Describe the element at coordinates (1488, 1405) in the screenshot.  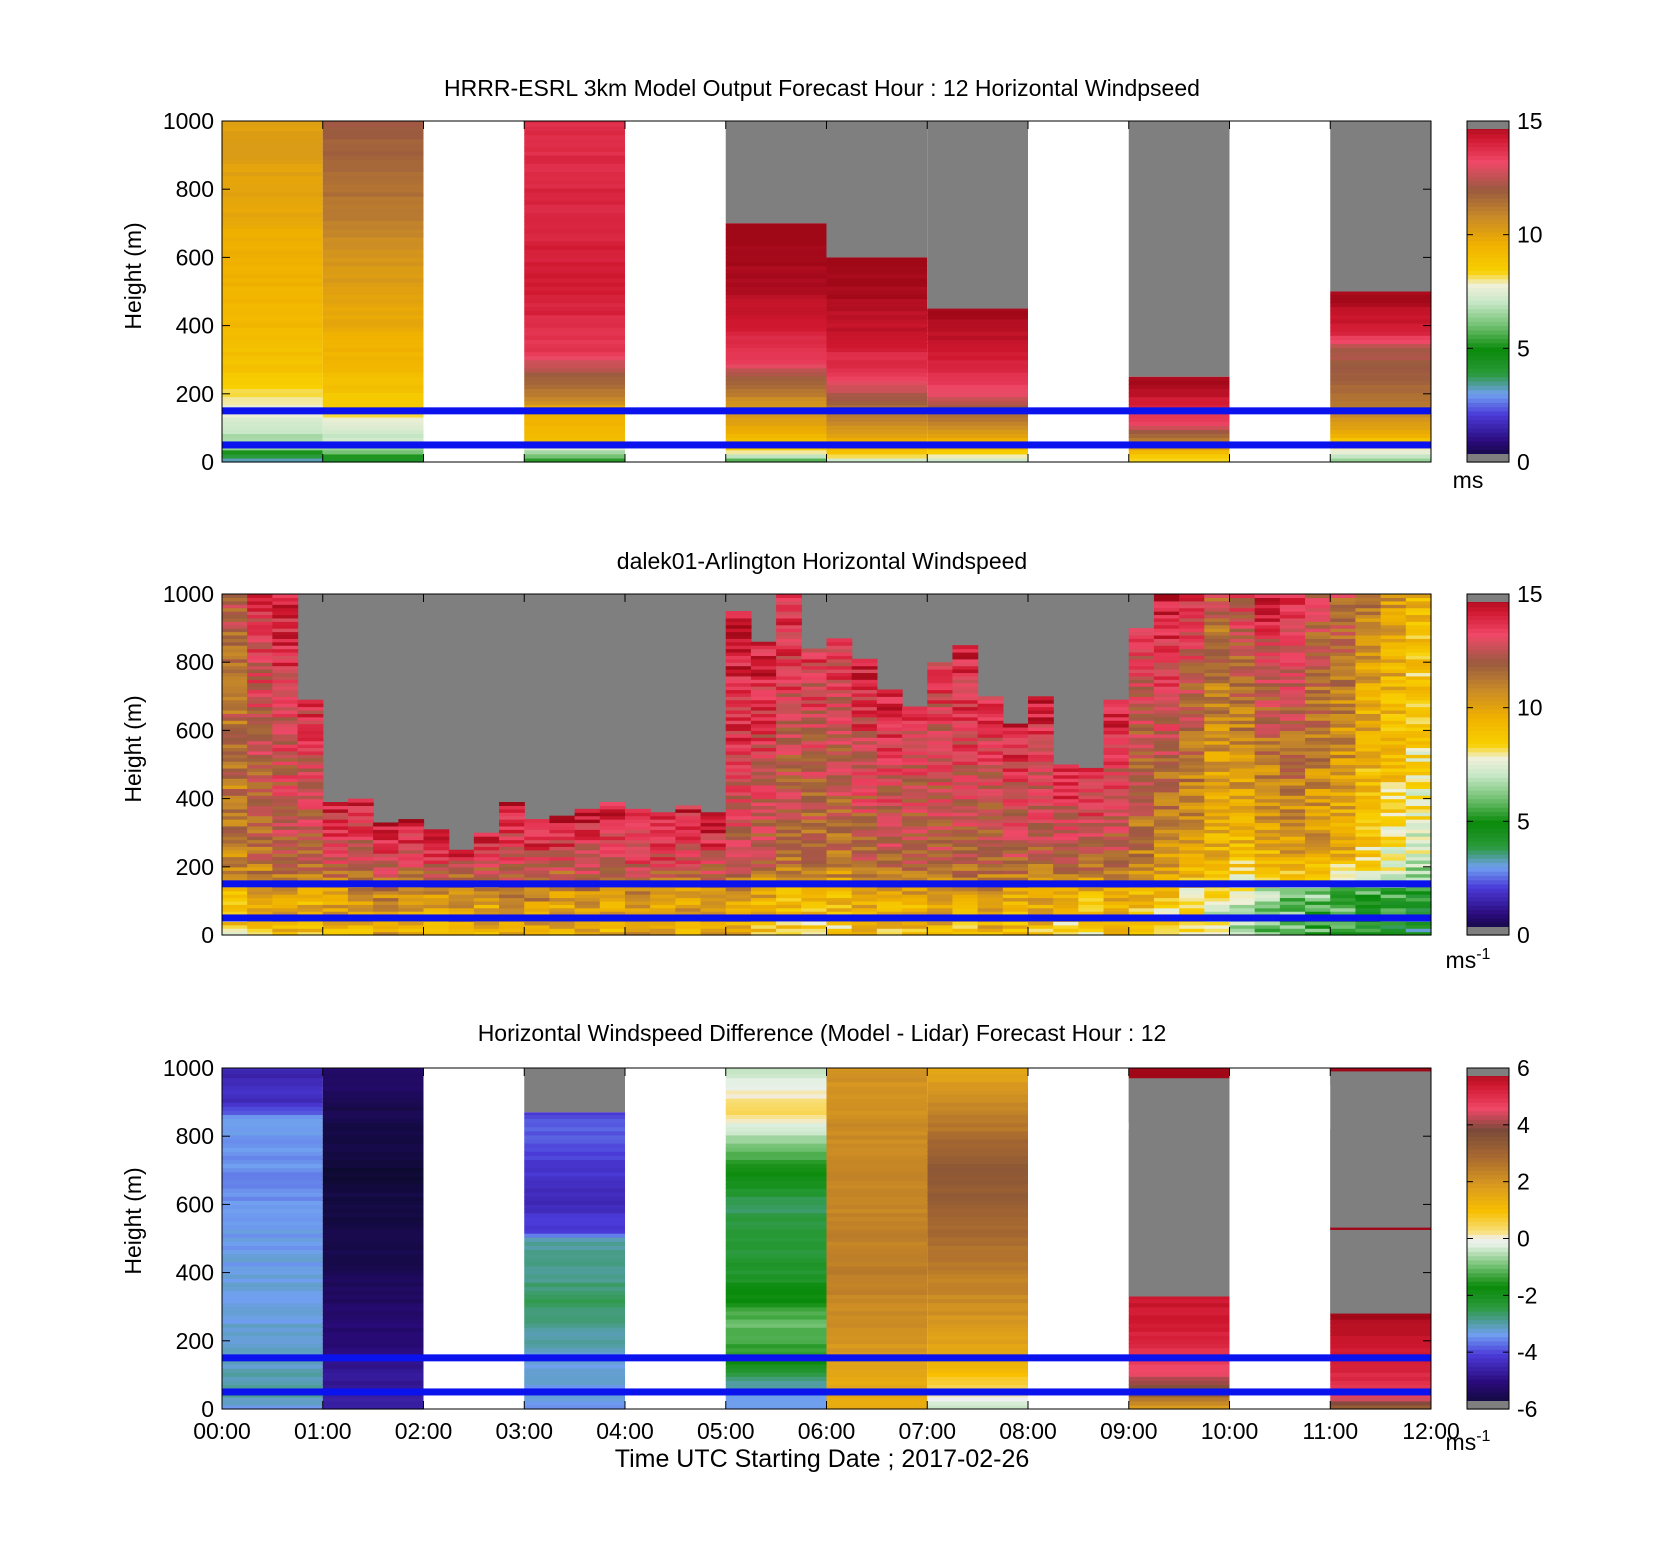
I see `colorbar-nodata-bottom` at that location.